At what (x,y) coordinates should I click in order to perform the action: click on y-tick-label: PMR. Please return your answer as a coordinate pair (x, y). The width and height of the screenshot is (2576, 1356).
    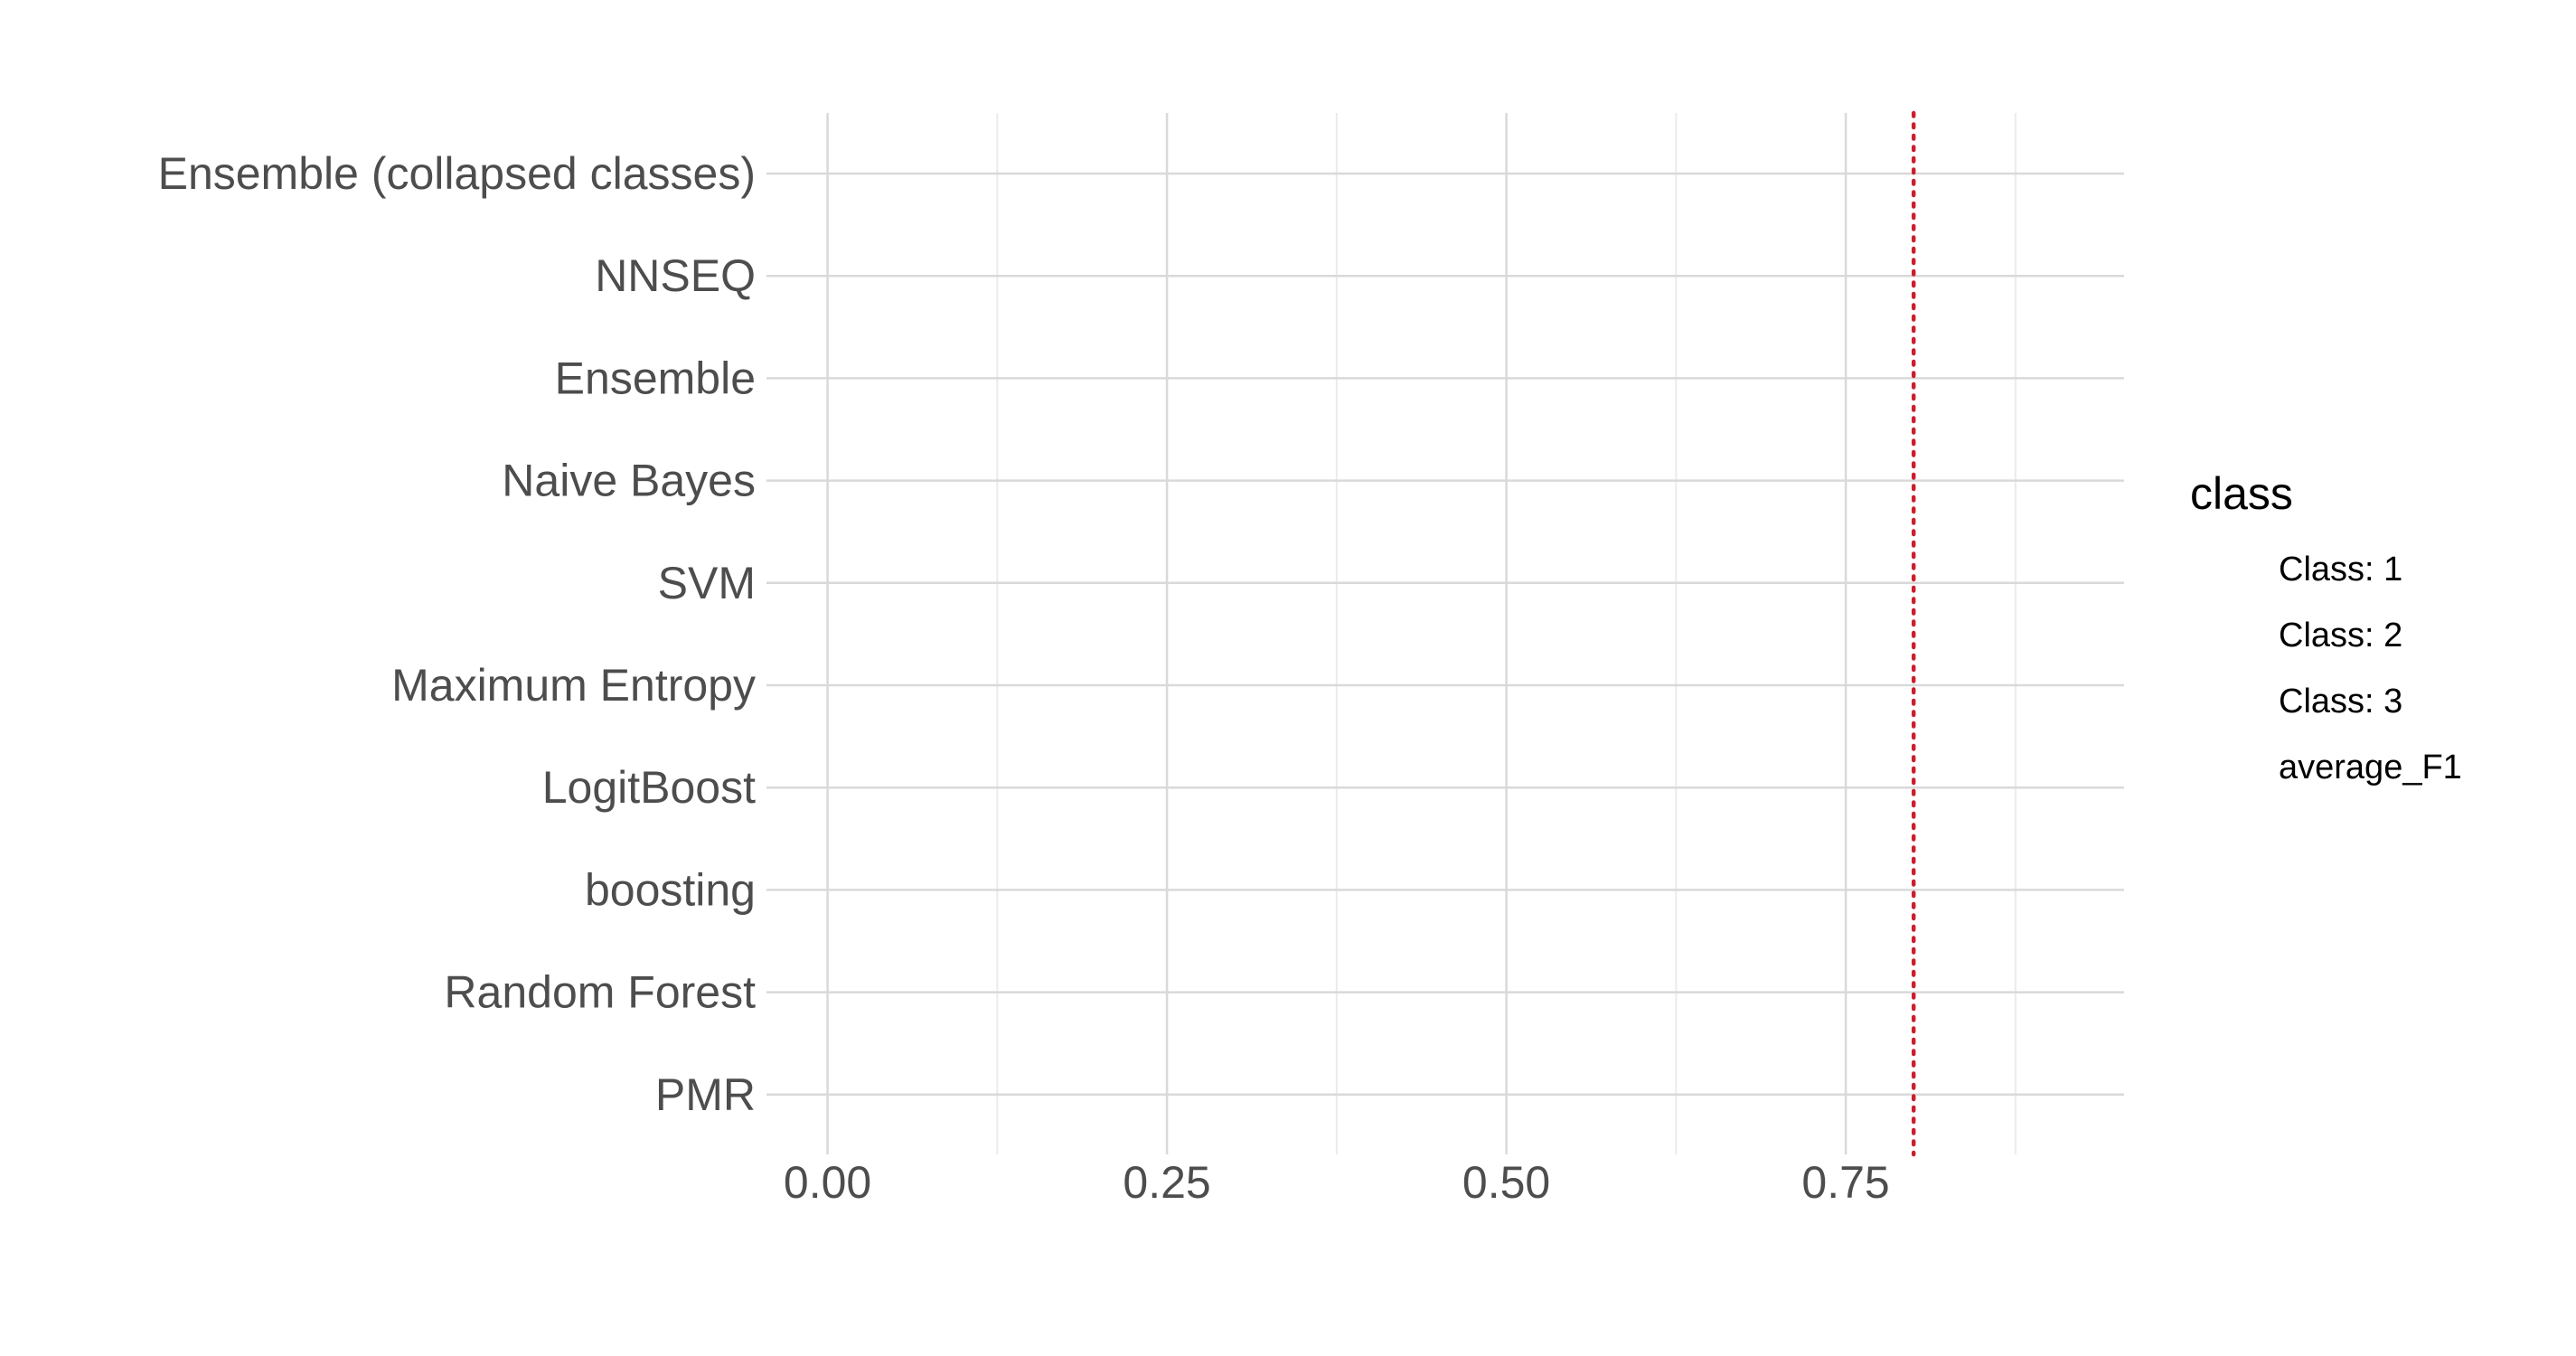
    Looking at the image, I should click on (706, 1094).